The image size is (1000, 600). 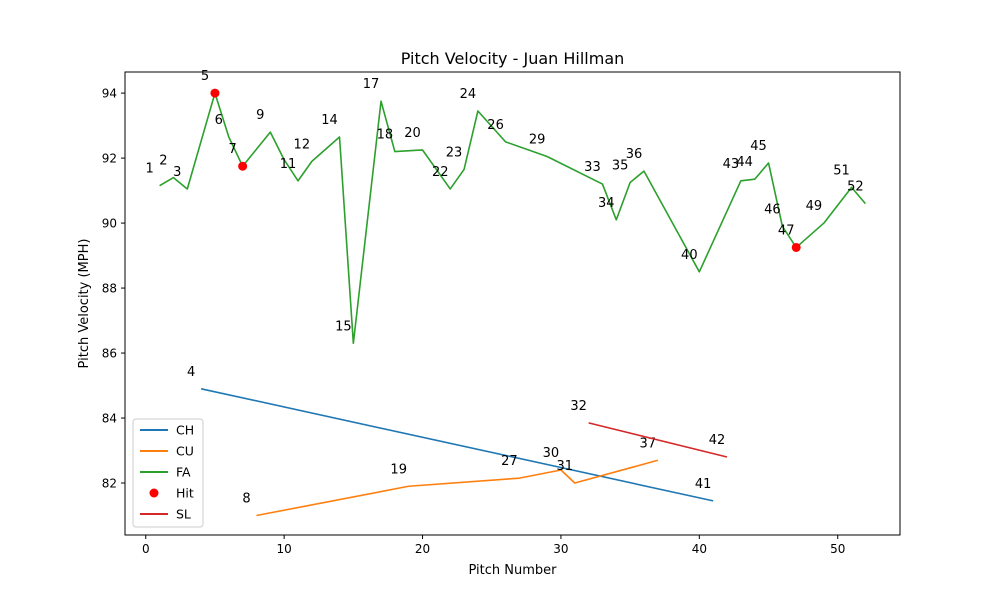 What do you see at coordinates (513, 58) in the screenshot?
I see `chart-title: Pitch Velocity - Juan Hillman` at bounding box center [513, 58].